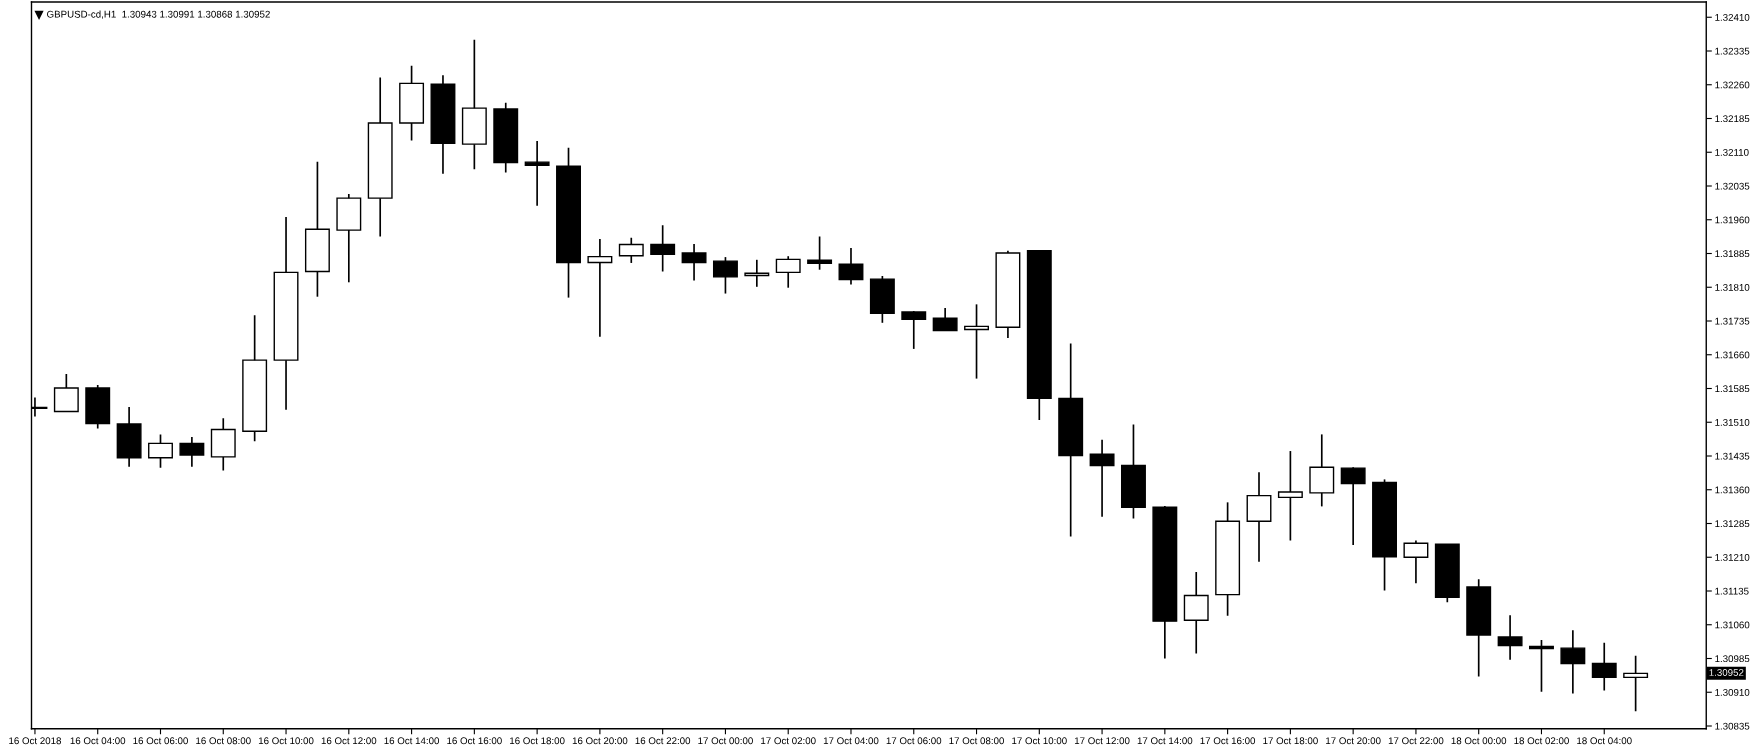  I want to click on x-tick-label: 18 Oct 00:00, so click(1479, 741).